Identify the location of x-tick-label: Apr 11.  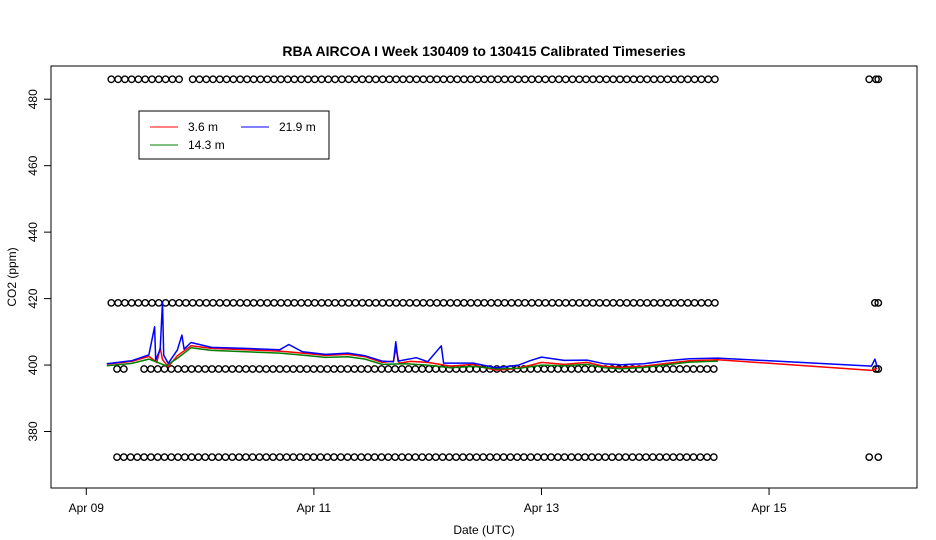
(314, 508).